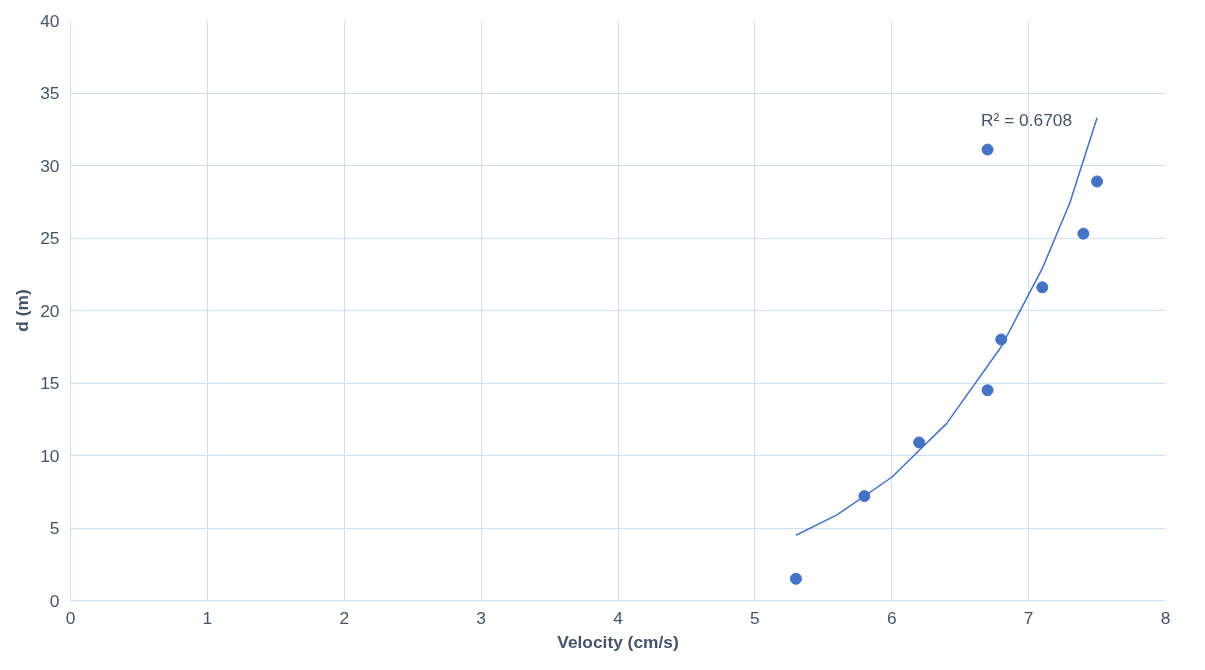  What do you see at coordinates (481, 617) in the screenshot?
I see `x-tick-label: 3` at bounding box center [481, 617].